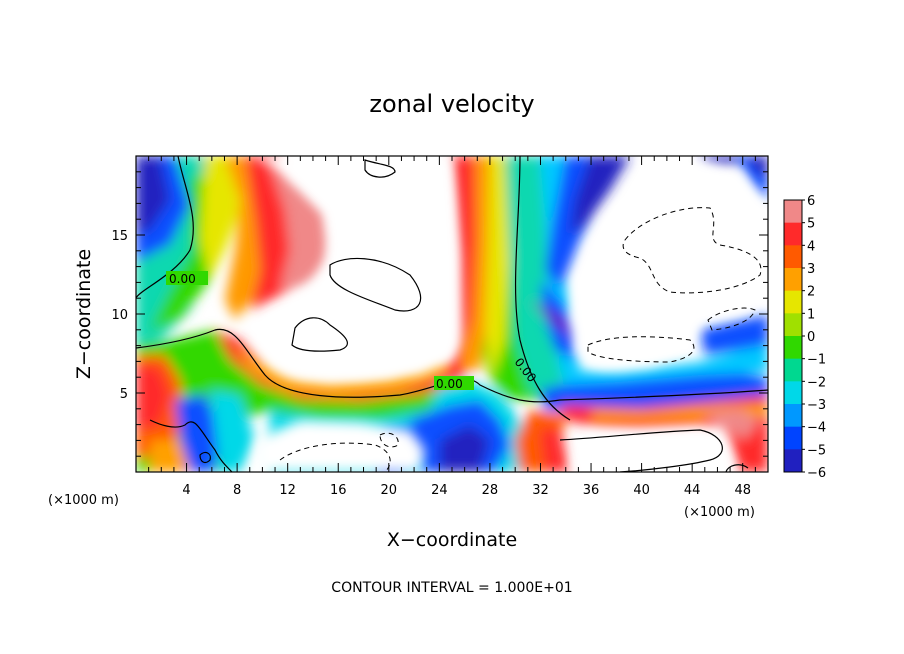 This screenshot has width=904, height=654. What do you see at coordinates (816, 450) in the screenshot?
I see `colorbar-label: −5` at bounding box center [816, 450].